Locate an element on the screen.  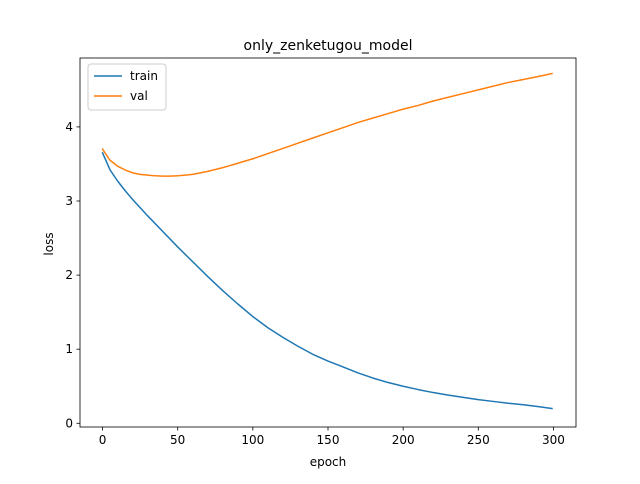
x-axis: 0 50 100 150 200 250 300 is located at coordinates (332, 437).